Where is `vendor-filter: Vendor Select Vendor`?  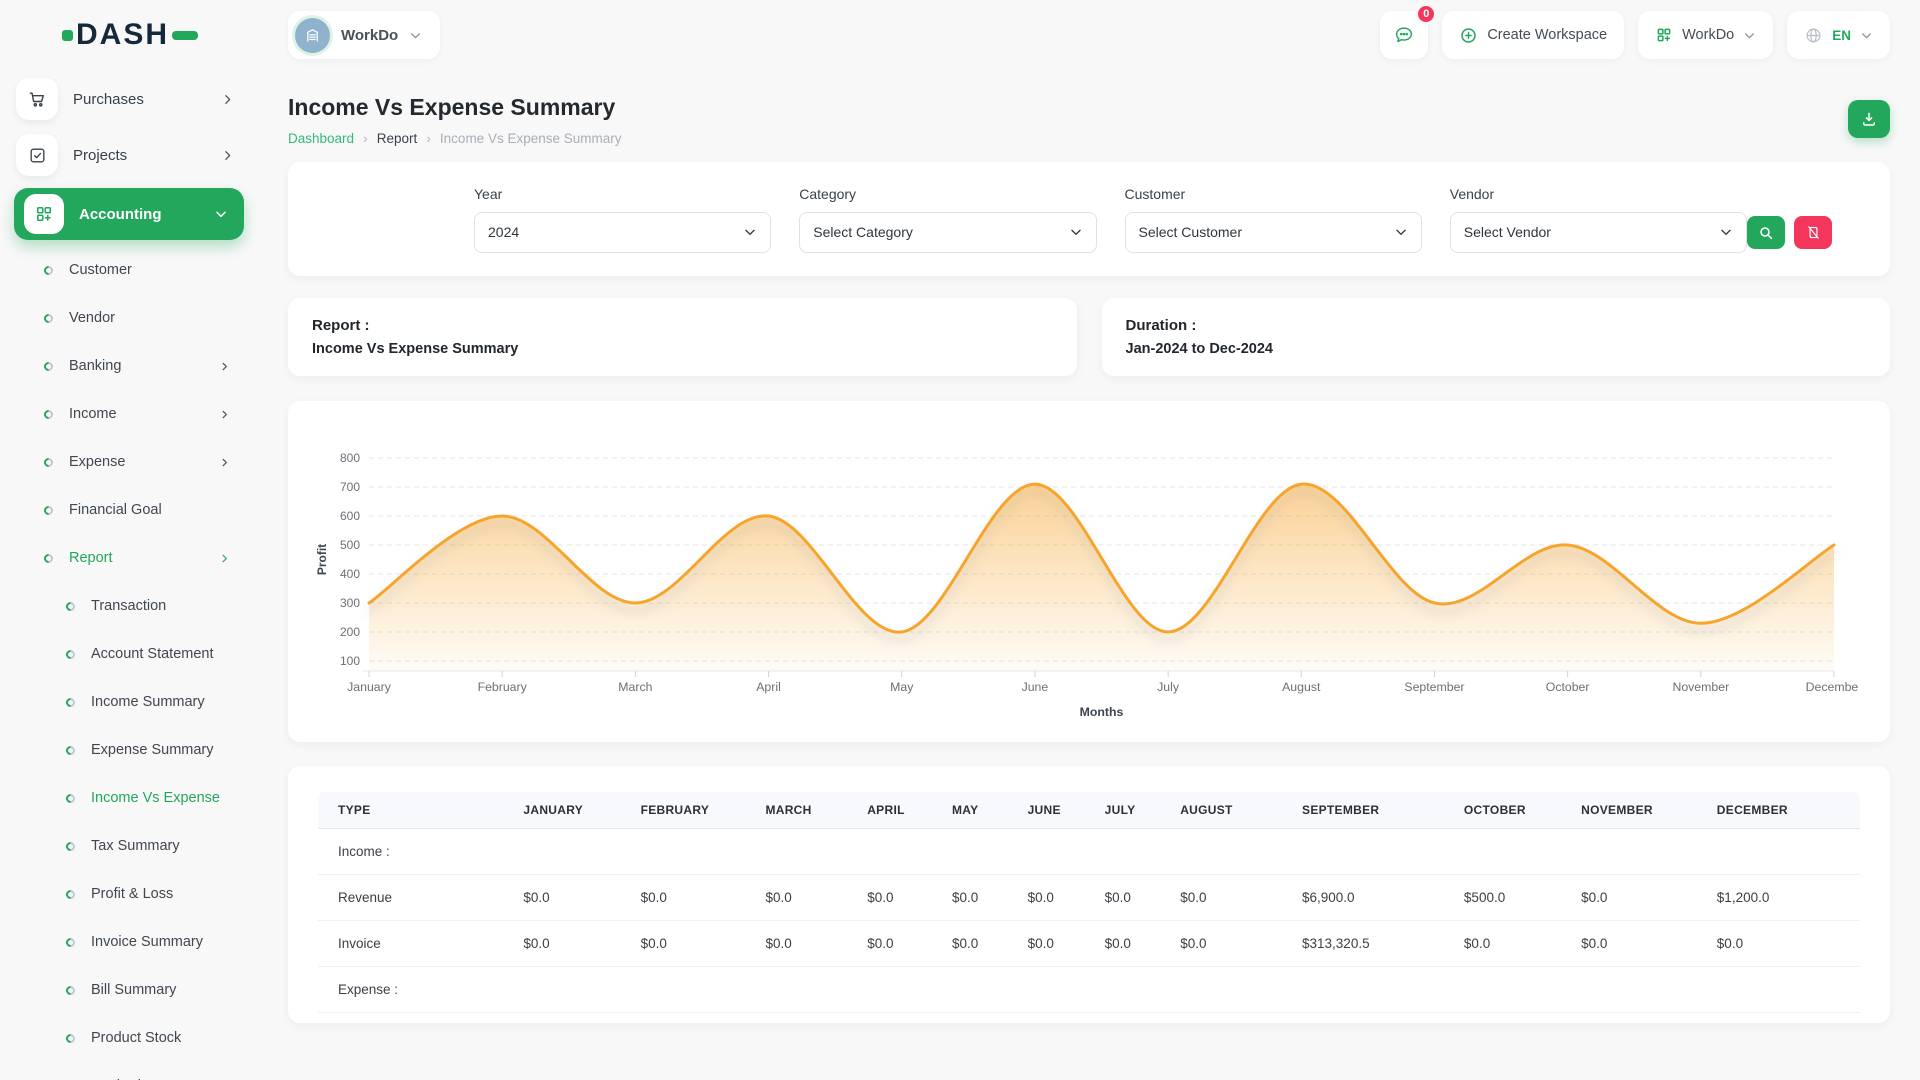 vendor-filter: Vendor Select Vendor is located at coordinates (1598, 219).